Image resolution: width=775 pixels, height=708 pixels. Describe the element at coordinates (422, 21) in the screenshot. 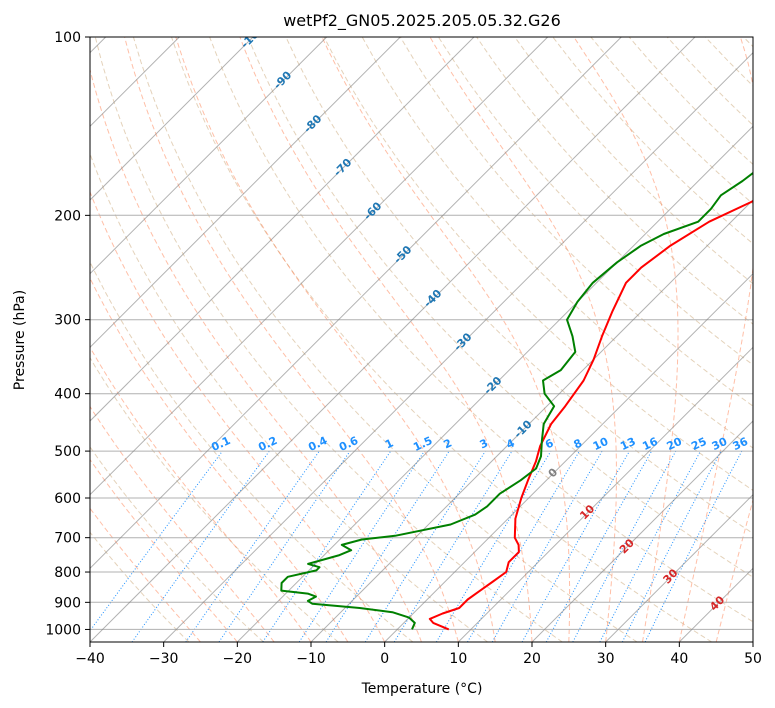

I see `chart-title: wetPf2_GN05.2025.205.05.32.G26` at that location.